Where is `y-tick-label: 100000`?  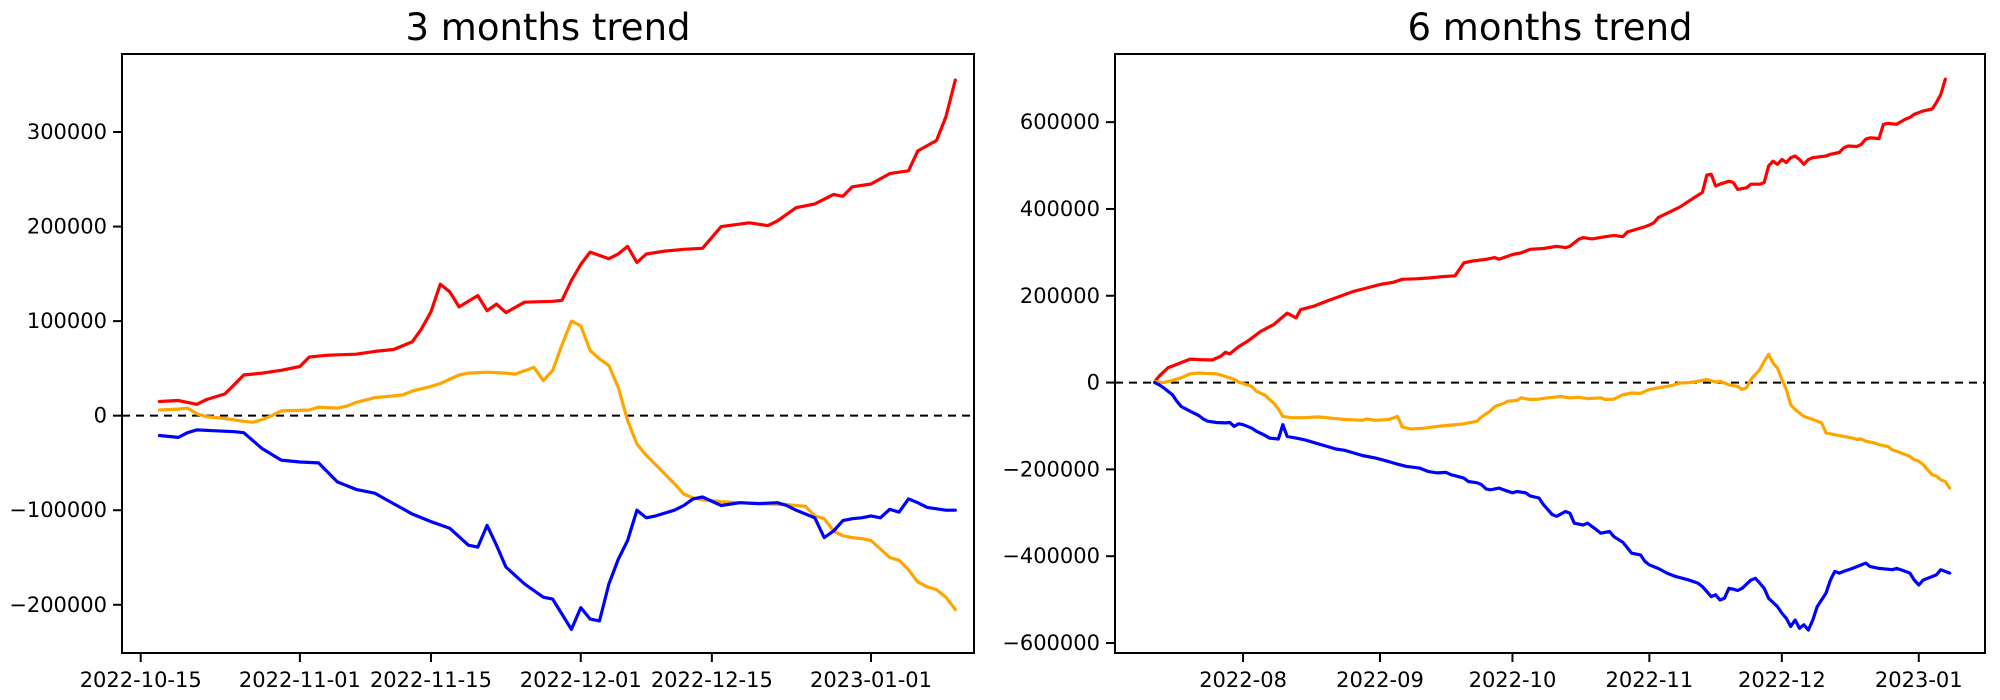
y-tick-label: 100000 is located at coordinates (67, 321).